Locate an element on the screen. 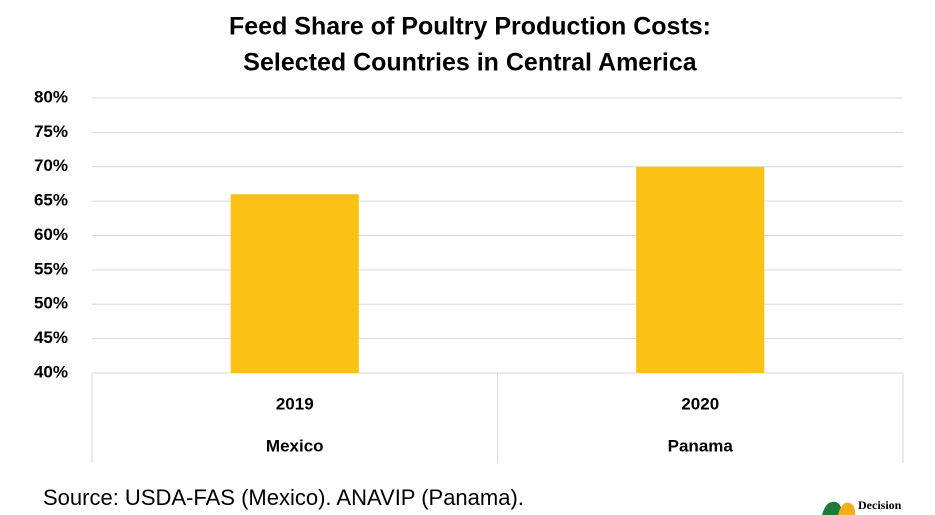  x-group-label: Mexico is located at coordinates (295, 445).